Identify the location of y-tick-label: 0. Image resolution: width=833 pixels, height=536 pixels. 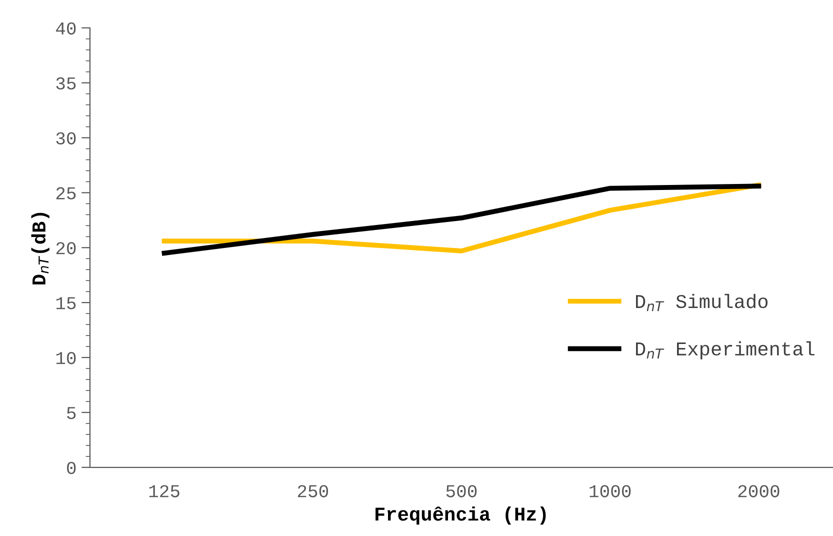
(71, 468).